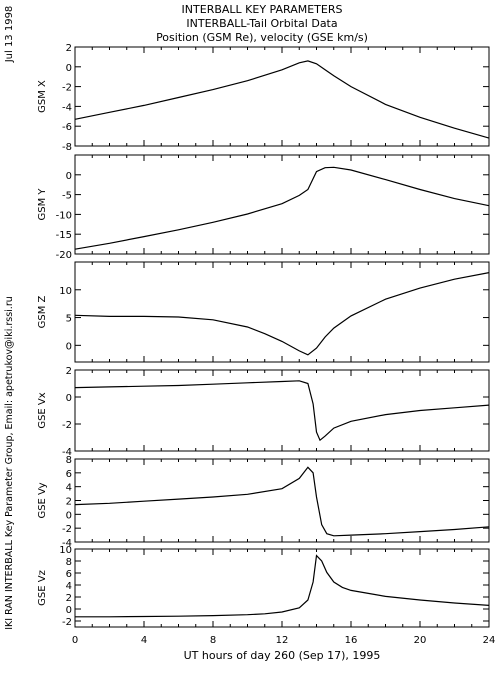 Image resolution: width=504 pixels, height=684 pixels. Describe the element at coordinates (489, 640) in the screenshot. I see `x-tick-label: 24` at that location.